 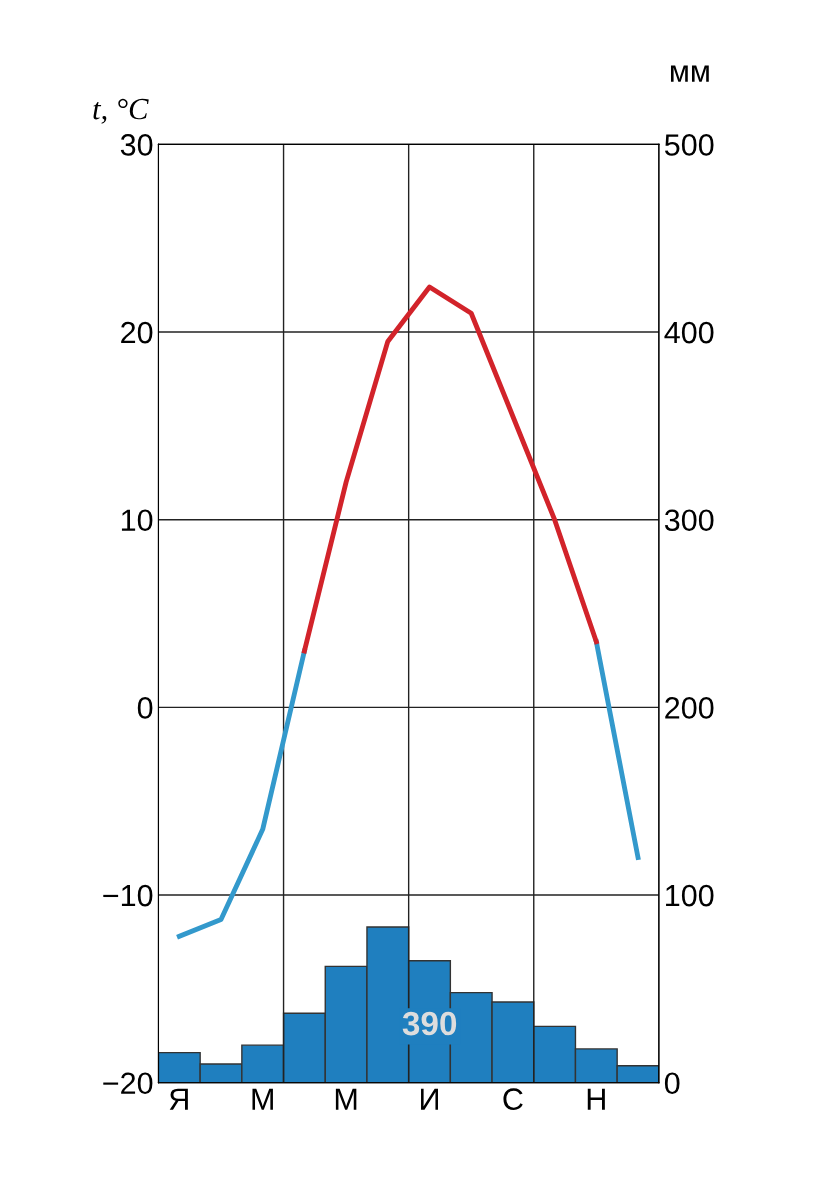 What do you see at coordinates (689, 145) in the screenshot?
I see `y2-tick-label: 500` at bounding box center [689, 145].